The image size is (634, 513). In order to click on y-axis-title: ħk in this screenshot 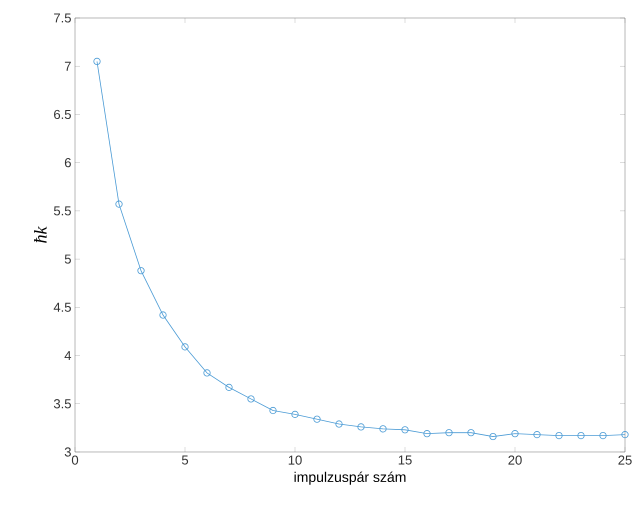, I will do `click(40, 234)`.